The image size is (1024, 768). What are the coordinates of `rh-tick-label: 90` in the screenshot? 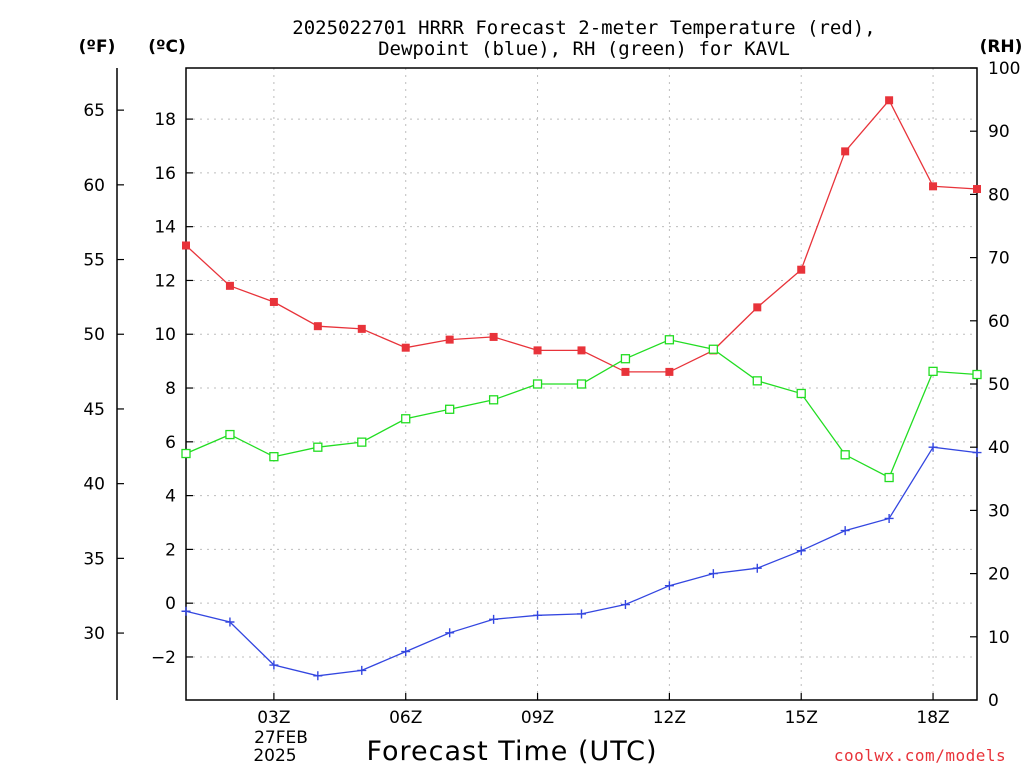 It's located at (999, 132).